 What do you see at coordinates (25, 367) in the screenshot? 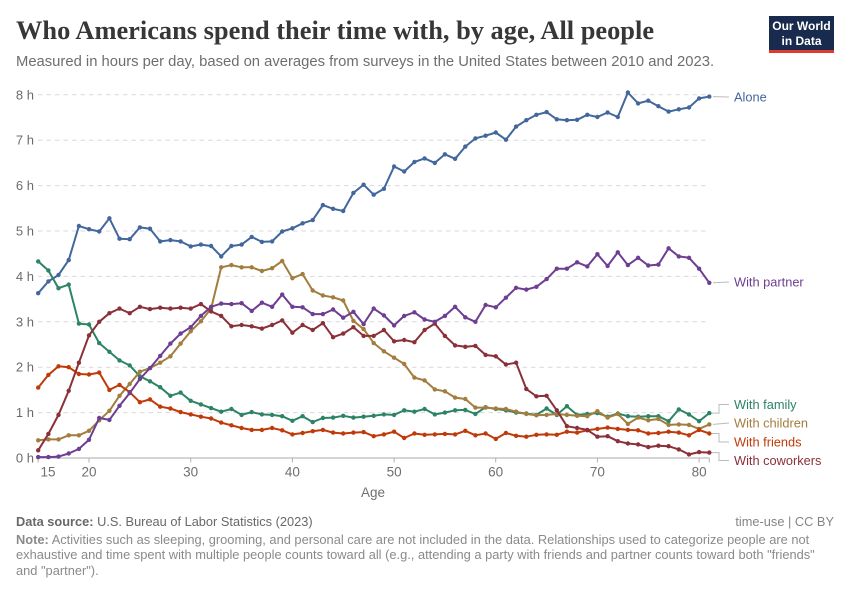
I see `svg-text: 2 h` at bounding box center [25, 367].